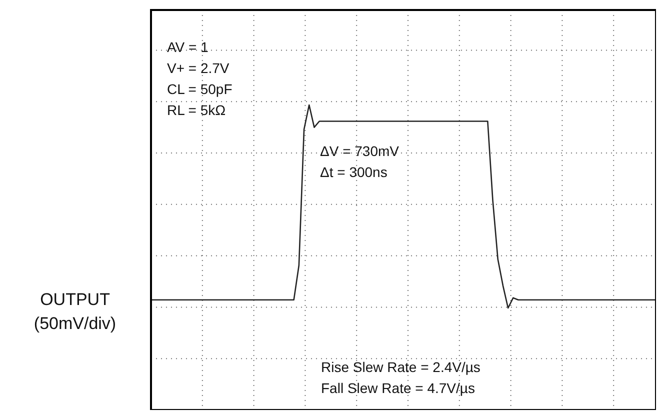 Image resolution: width=661 pixels, height=415 pixels. I want to click on text: AV = 1, so click(188, 47).